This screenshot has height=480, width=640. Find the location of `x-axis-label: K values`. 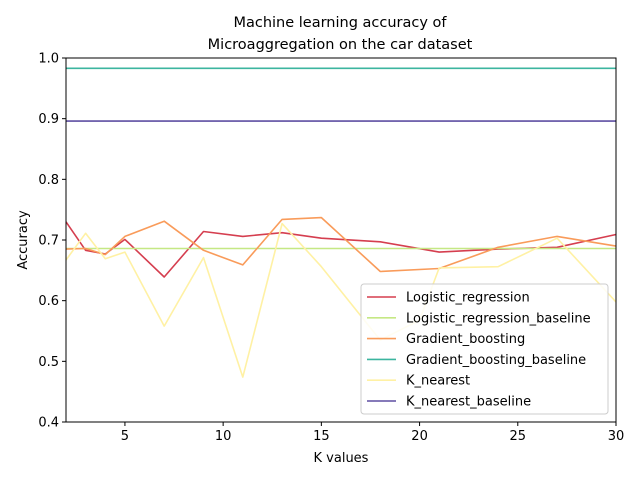

x-axis-label: K values is located at coordinates (341, 458).